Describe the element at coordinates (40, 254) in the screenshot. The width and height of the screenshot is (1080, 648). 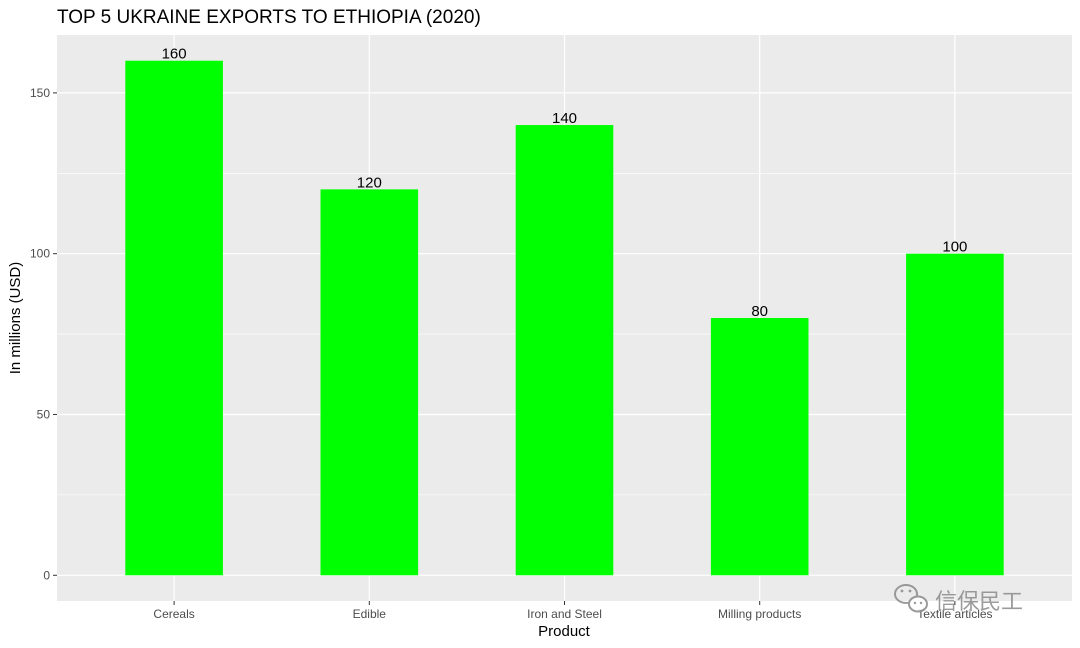
I see `y-tick-label: 100` at that location.